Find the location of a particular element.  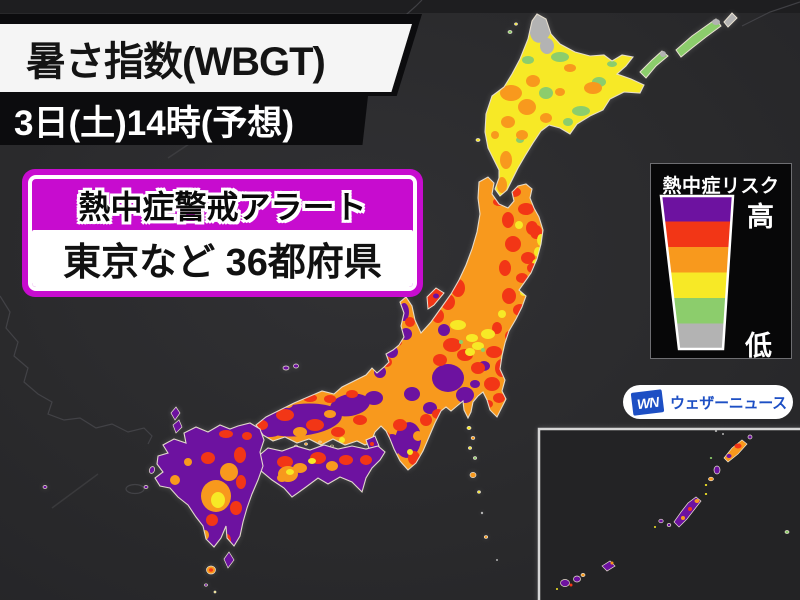

inset-border is located at coordinates (668, 513).